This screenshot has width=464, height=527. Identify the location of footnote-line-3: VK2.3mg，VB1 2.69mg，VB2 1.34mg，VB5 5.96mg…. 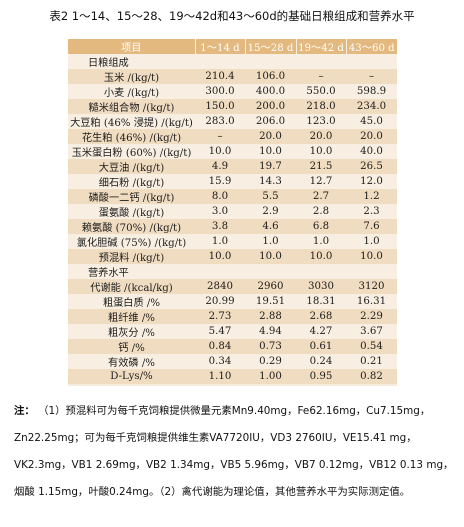
(234, 465).